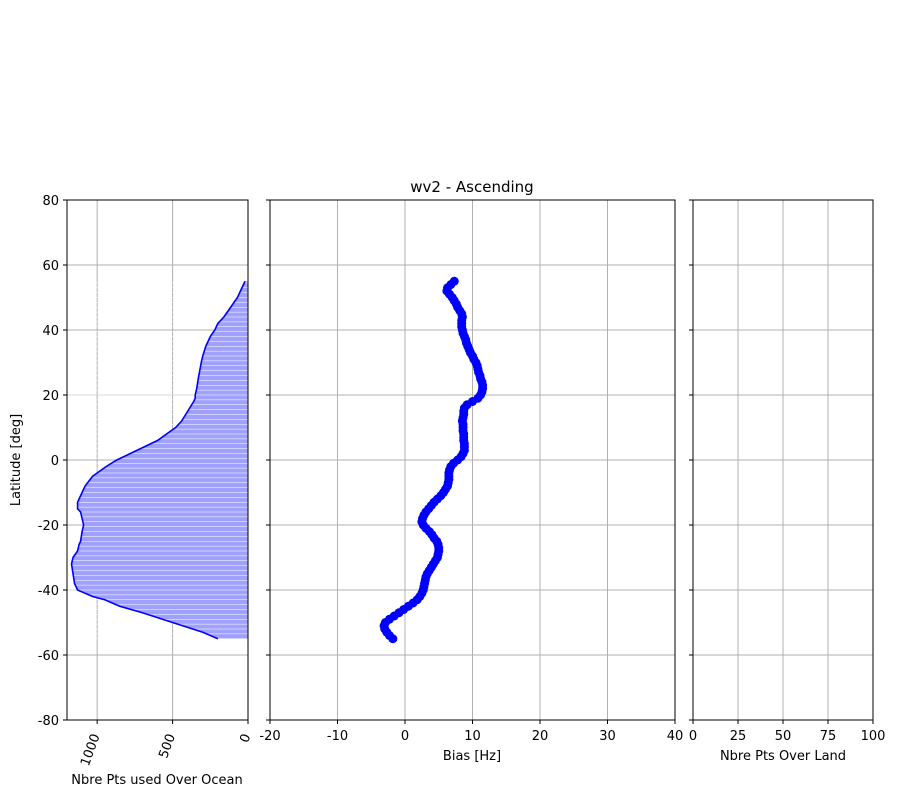 This screenshot has width=900, height=800. Describe the element at coordinates (268, 460) in the screenshot. I see `bias-y-ticks` at that location.